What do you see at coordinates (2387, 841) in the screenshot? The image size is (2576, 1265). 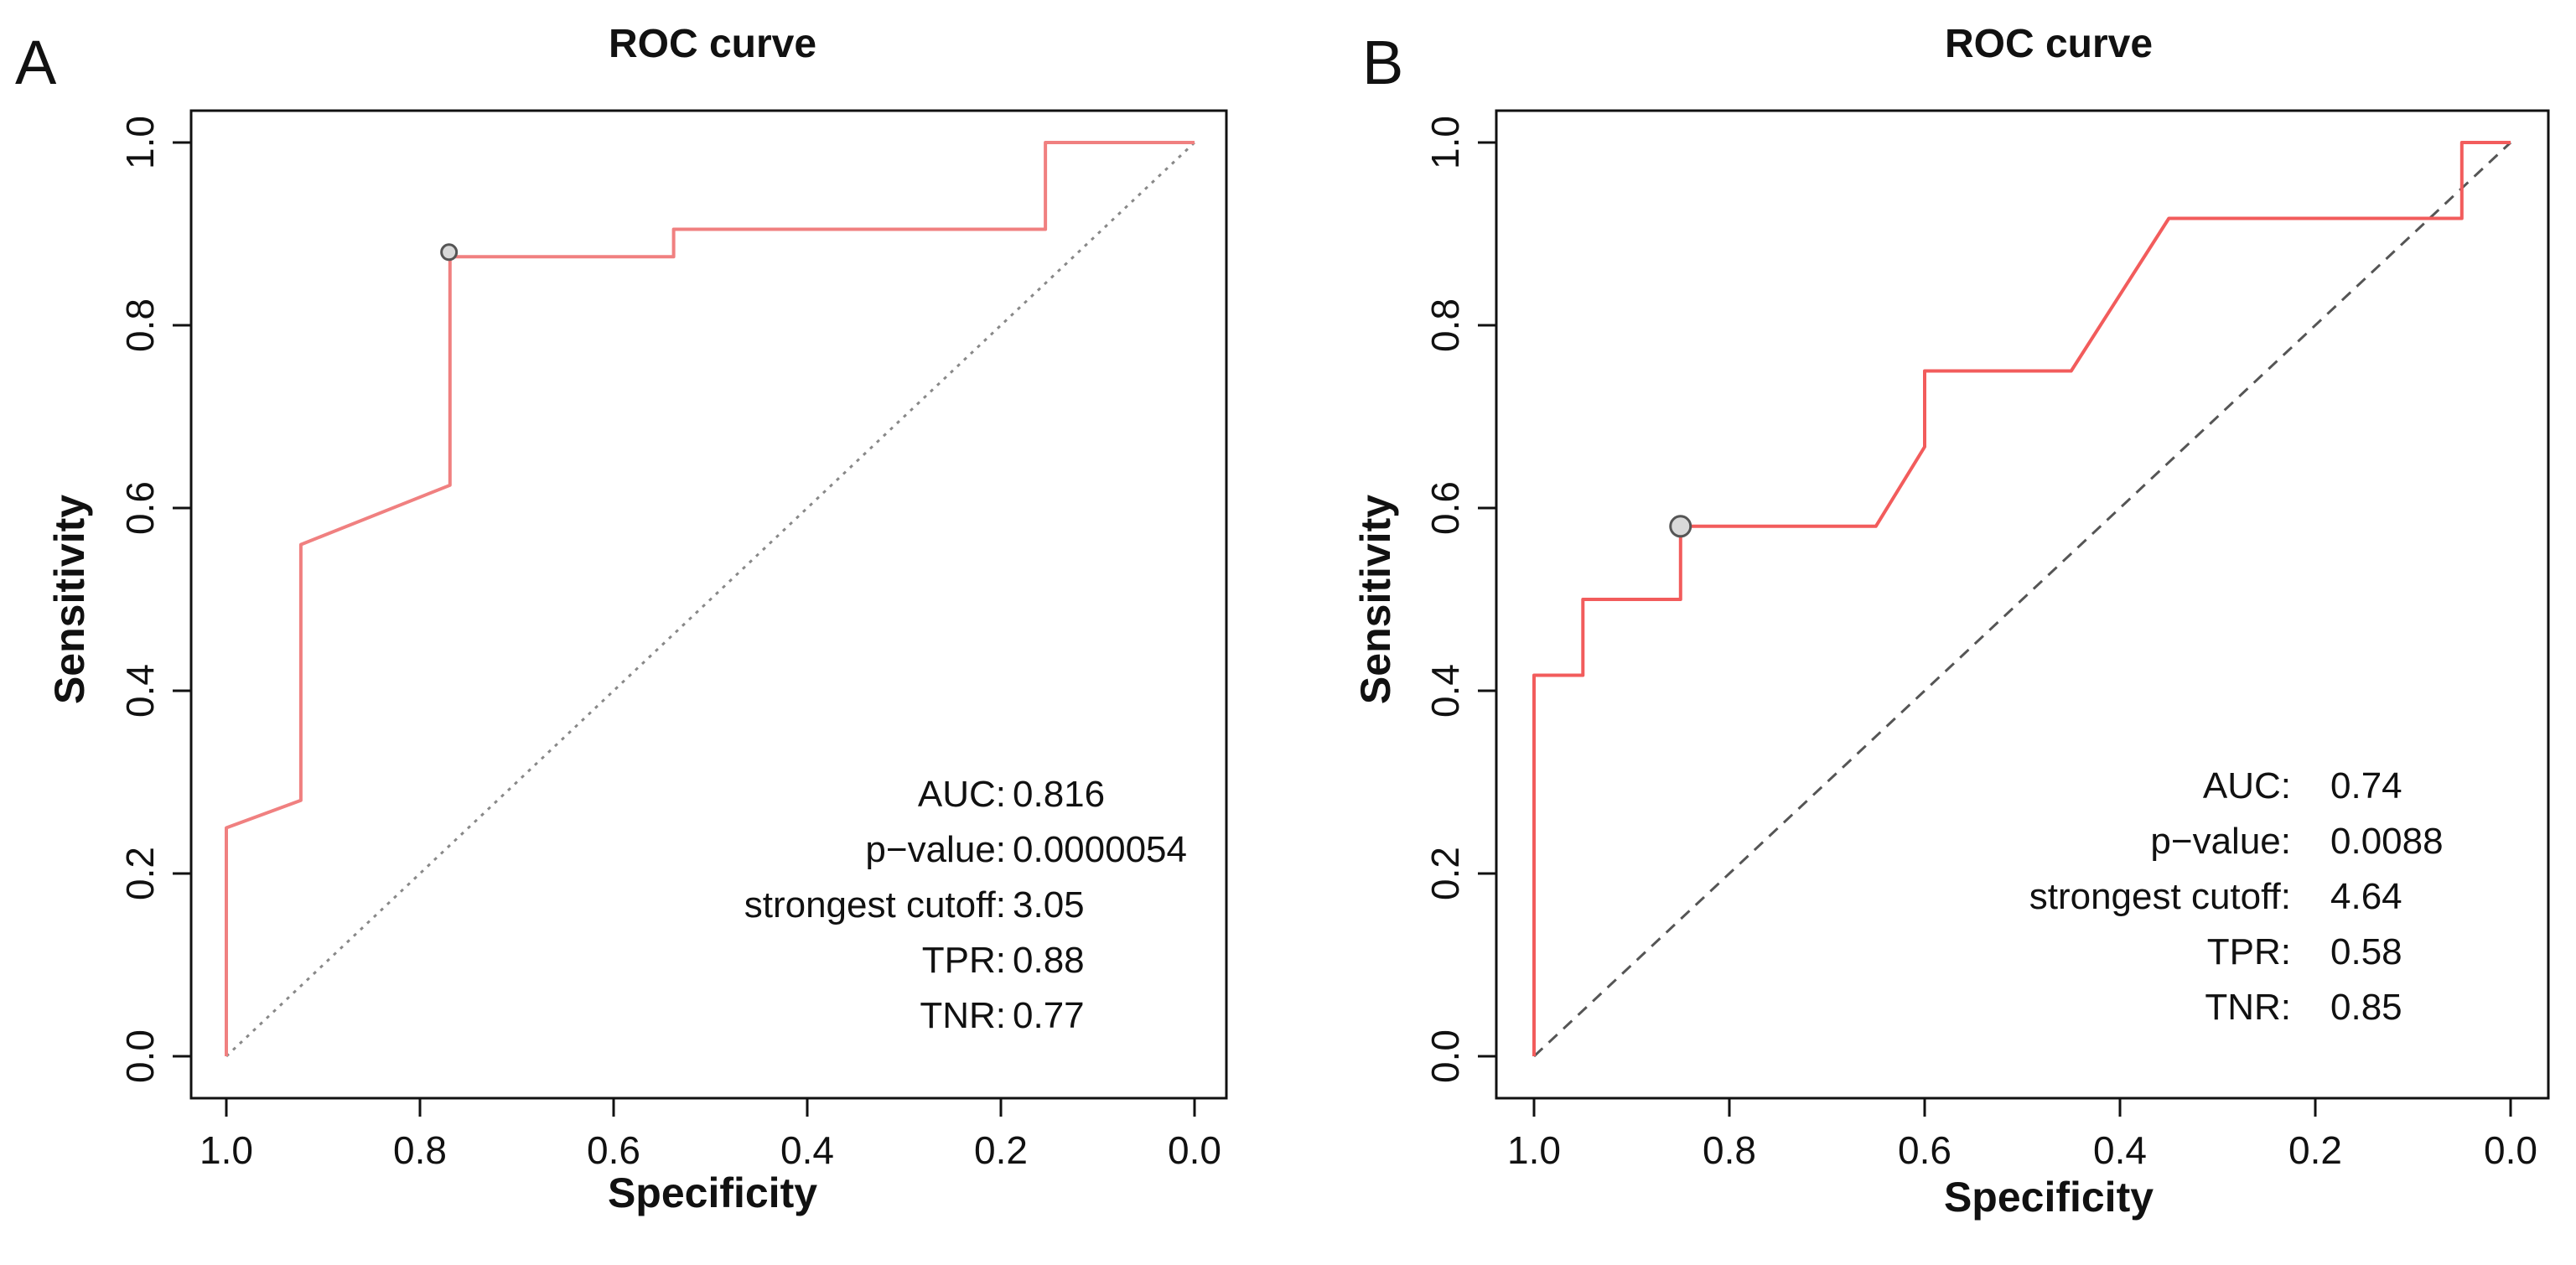 I see `stat-value: 0.0088` at bounding box center [2387, 841].